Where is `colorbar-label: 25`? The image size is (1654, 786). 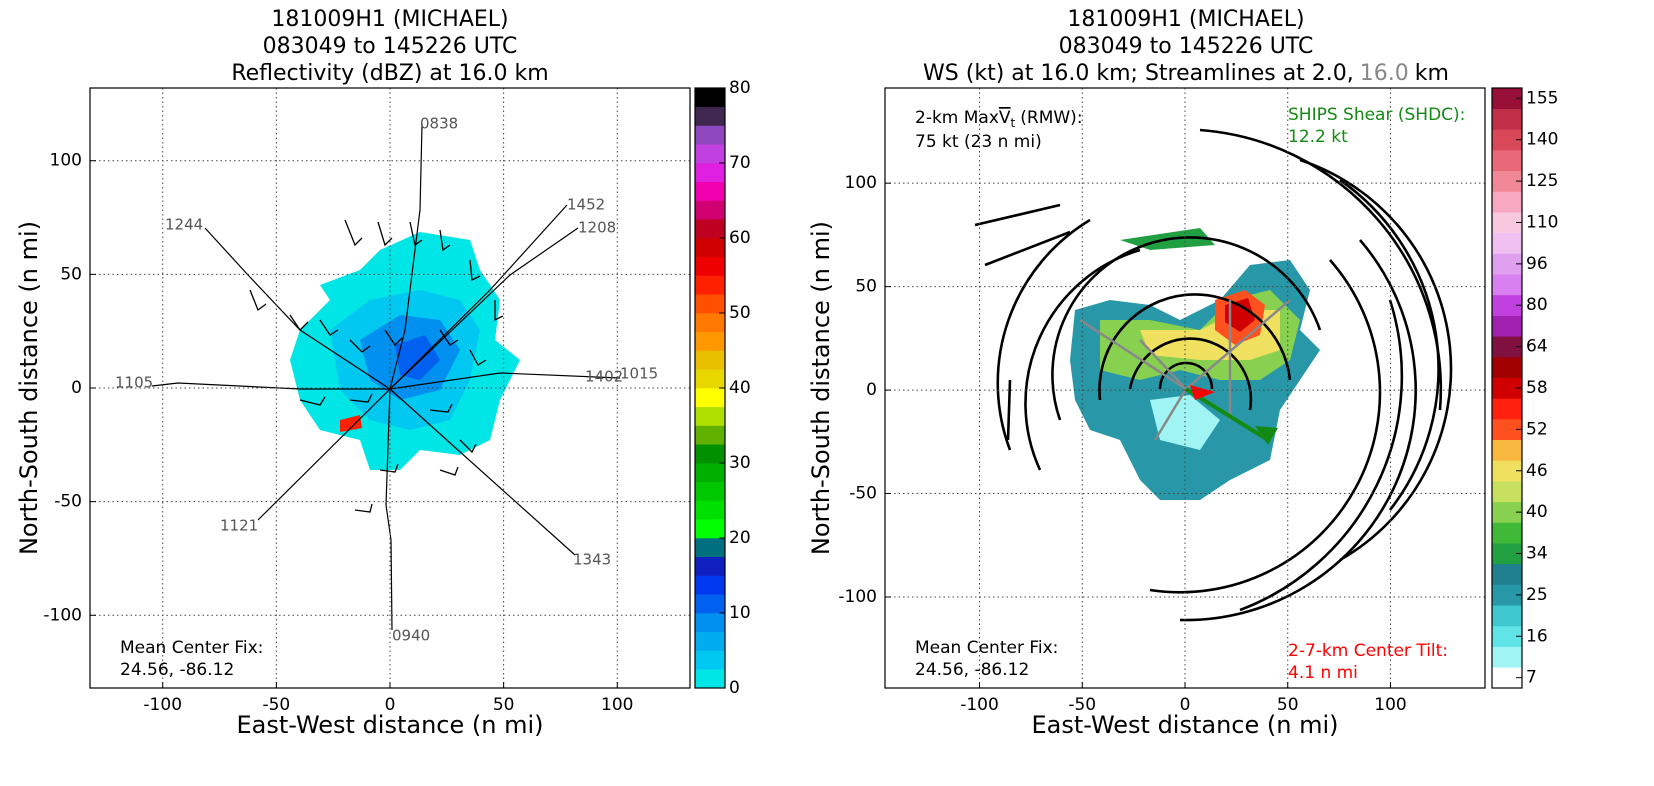 colorbar-label: 25 is located at coordinates (1537, 595).